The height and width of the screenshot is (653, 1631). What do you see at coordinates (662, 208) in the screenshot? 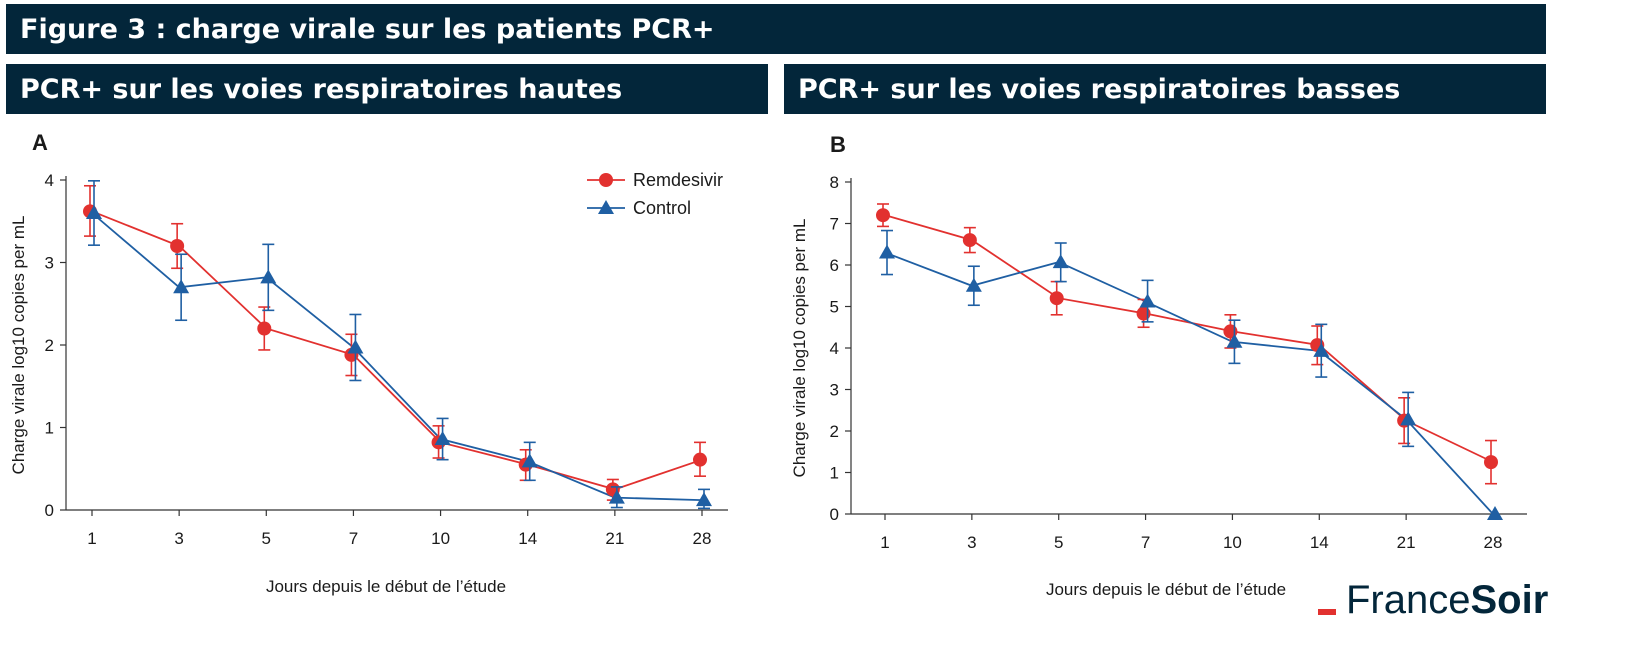
I see `legend-label-control: Control` at bounding box center [662, 208].